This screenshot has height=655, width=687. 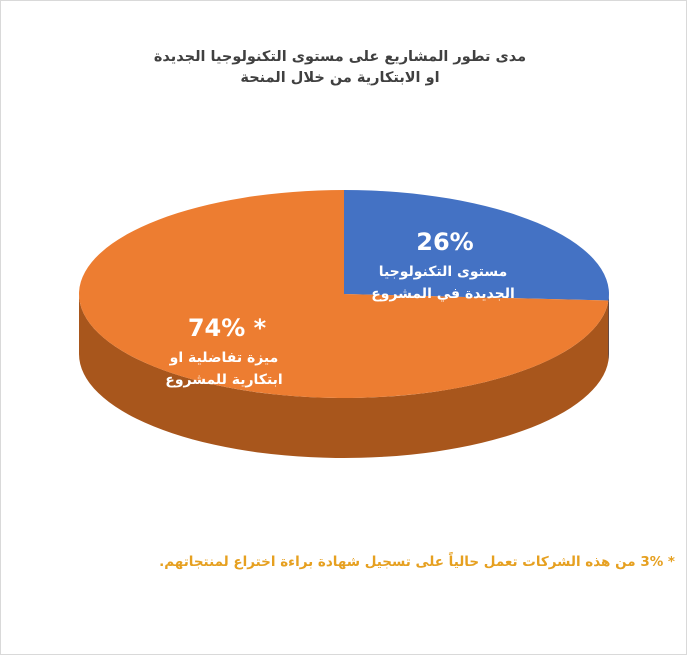 What do you see at coordinates (227, 328) in the screenshot?
I see `slice-label-percent-innovation: * 74%` at bounding box center [227, 328].